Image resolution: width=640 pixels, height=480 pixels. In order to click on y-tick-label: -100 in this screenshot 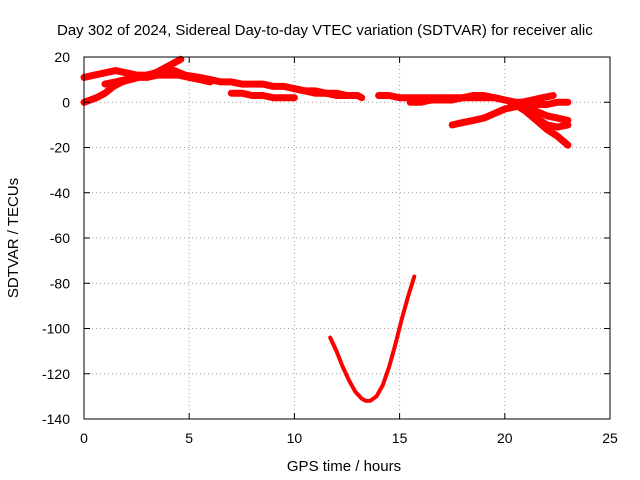, I will do `click(56, 329)`.